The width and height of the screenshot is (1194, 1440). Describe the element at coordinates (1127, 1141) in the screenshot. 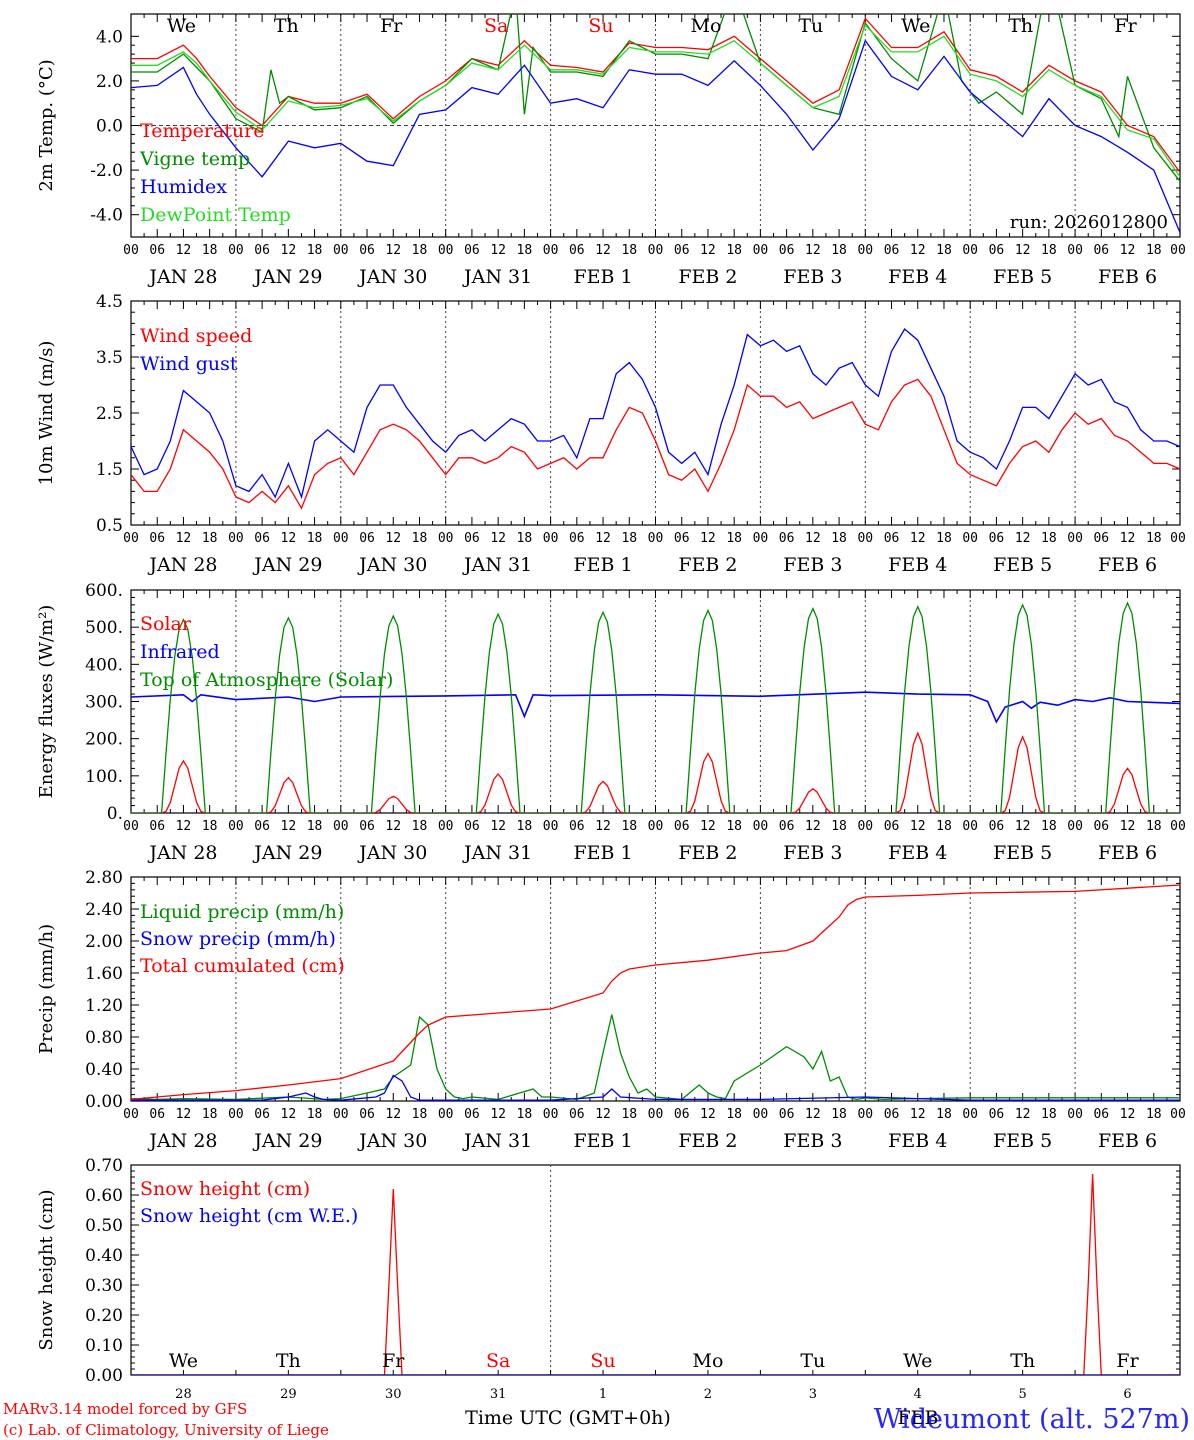

I see `date-label: FEB 6` at that location.